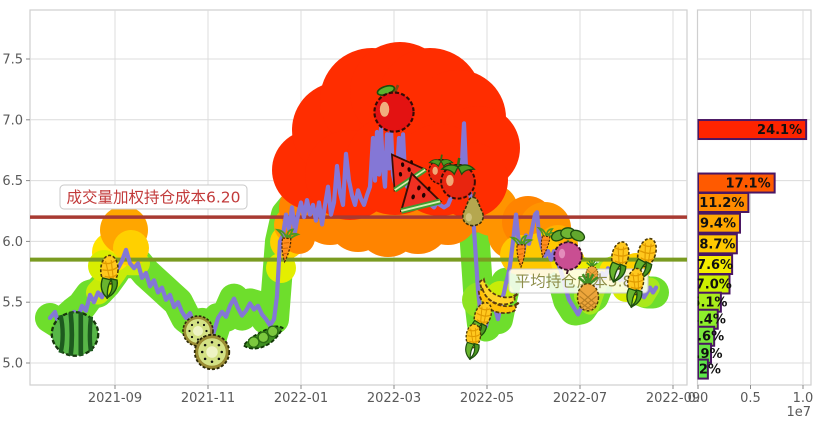 The width and height of the screenshot is (816, 422). What do you see at coordinates (12, 60) in the screenshot?
I see `y-axis-tick-label: 7.5` at bounding box center [12, 60].